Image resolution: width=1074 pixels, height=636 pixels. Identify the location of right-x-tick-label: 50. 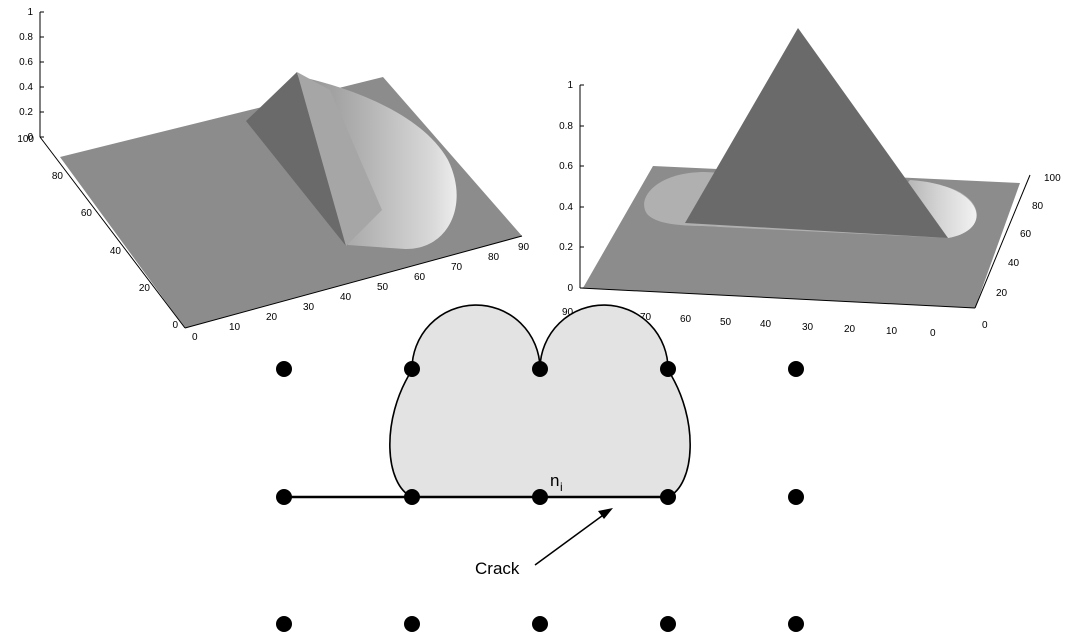
(726, 322).